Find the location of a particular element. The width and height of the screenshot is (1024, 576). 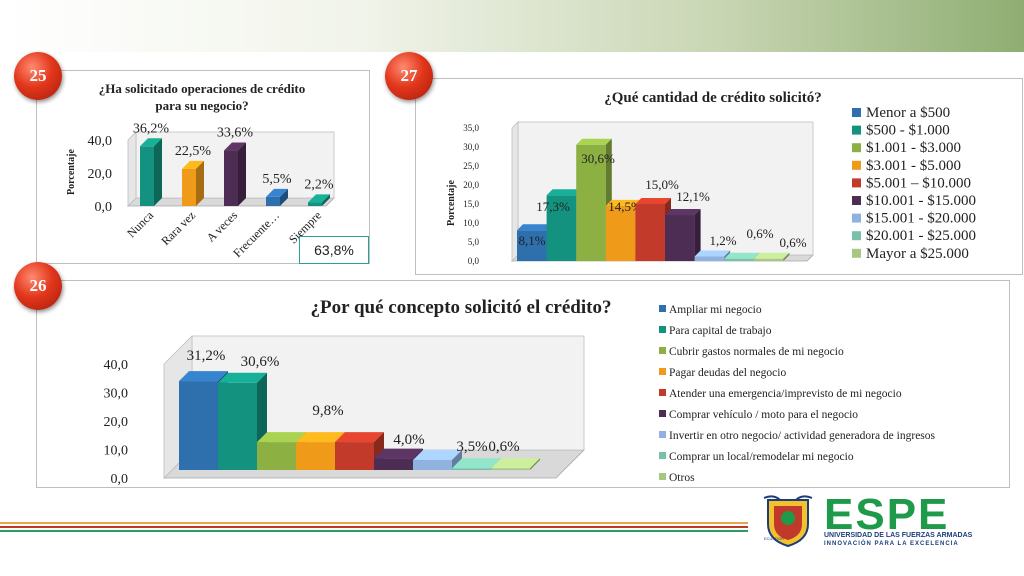

data-label: 15,0% is located at coordinates (662, 184).